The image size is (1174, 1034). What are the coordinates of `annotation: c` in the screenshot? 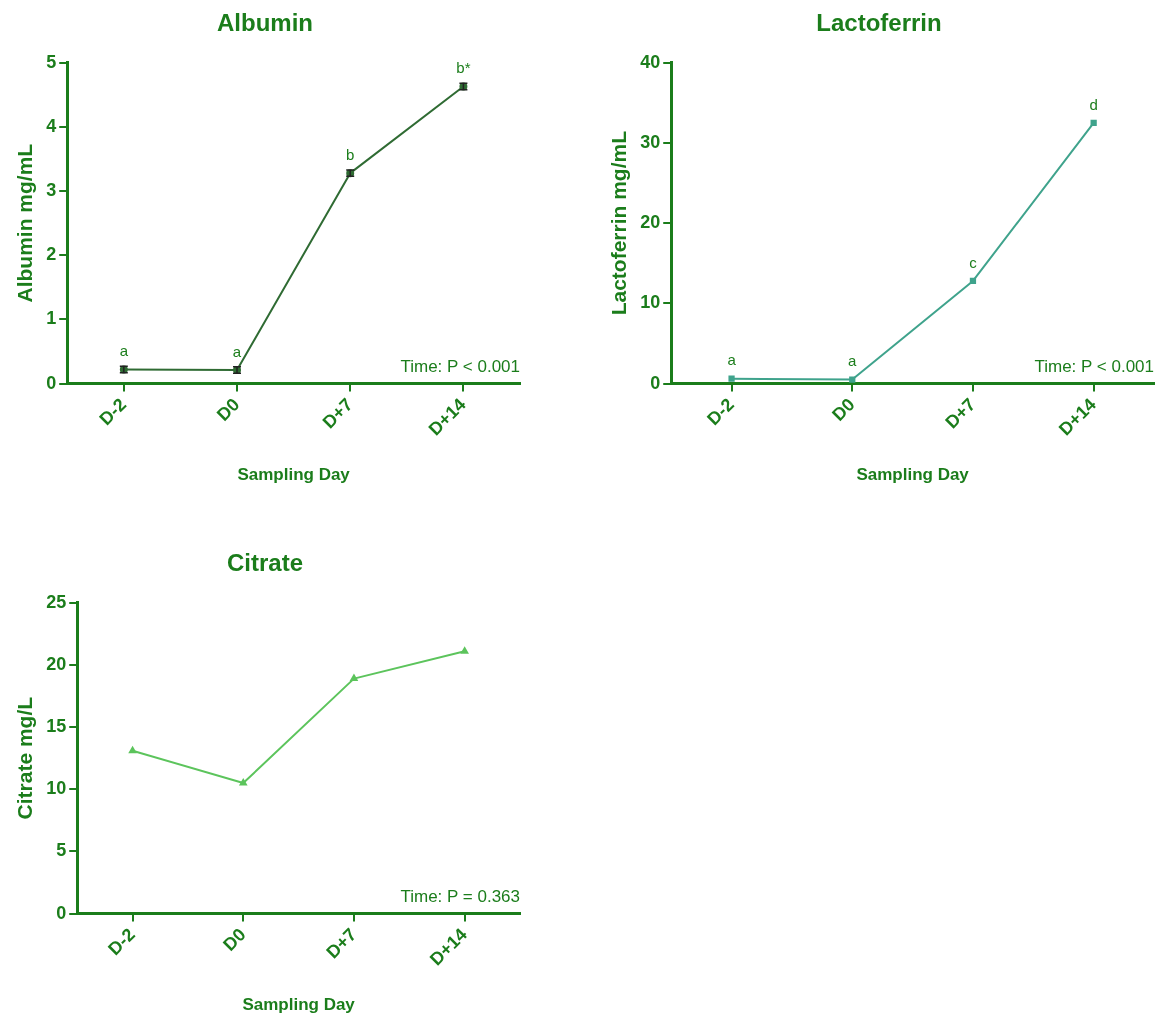 It's located at (973, 262).